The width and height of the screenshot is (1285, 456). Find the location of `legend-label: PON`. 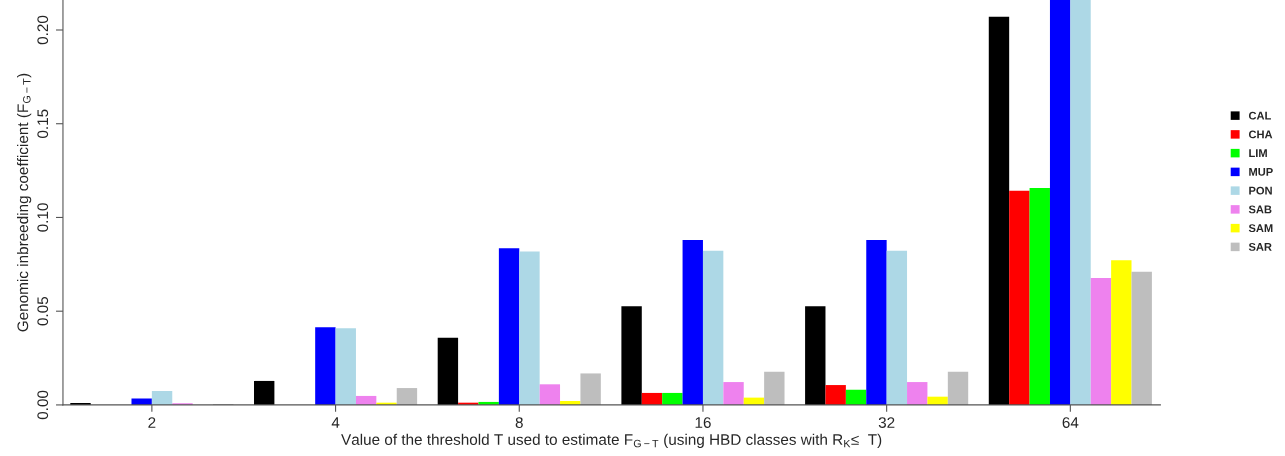

legend-label: PON is located at coordinates (1260, 190).